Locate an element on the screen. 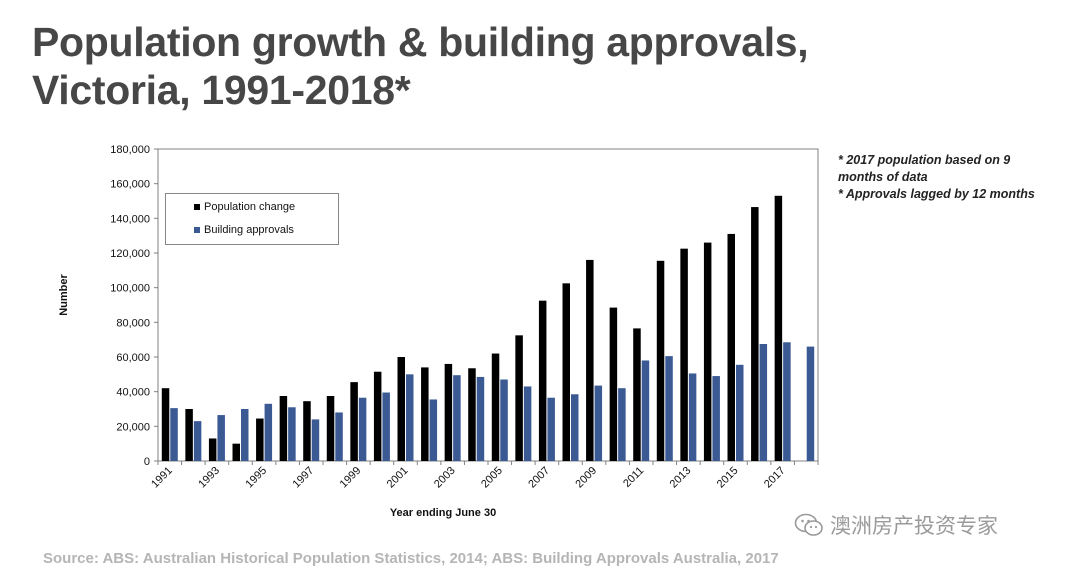 This screenshot has width=1080, height=575. legend-item-approvals: Building approvals is located at coordinates (244, 230).